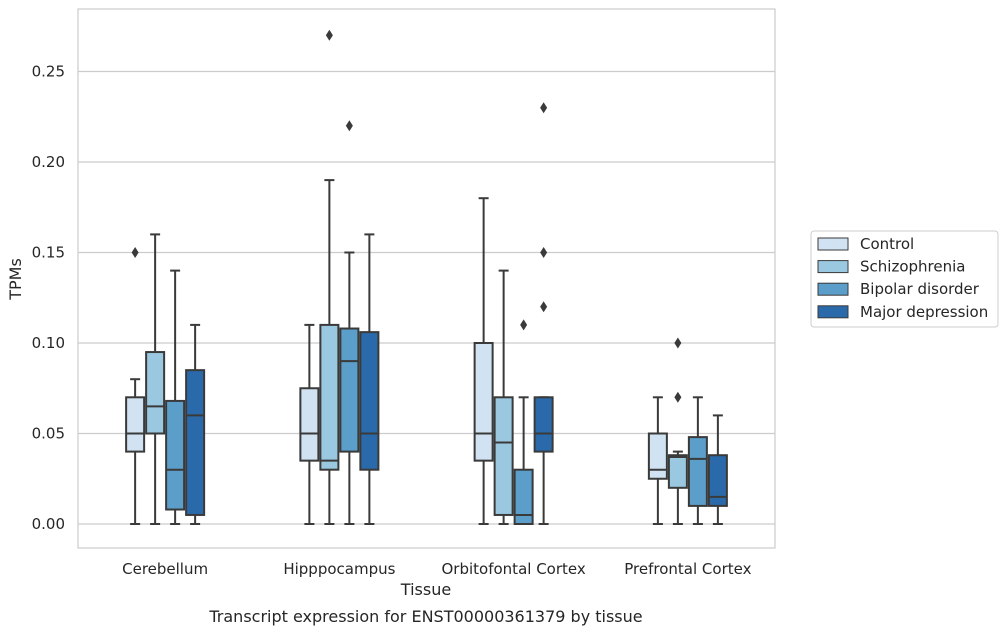  I want to click on legend-item: Schizophrenia, so click(891, 267).